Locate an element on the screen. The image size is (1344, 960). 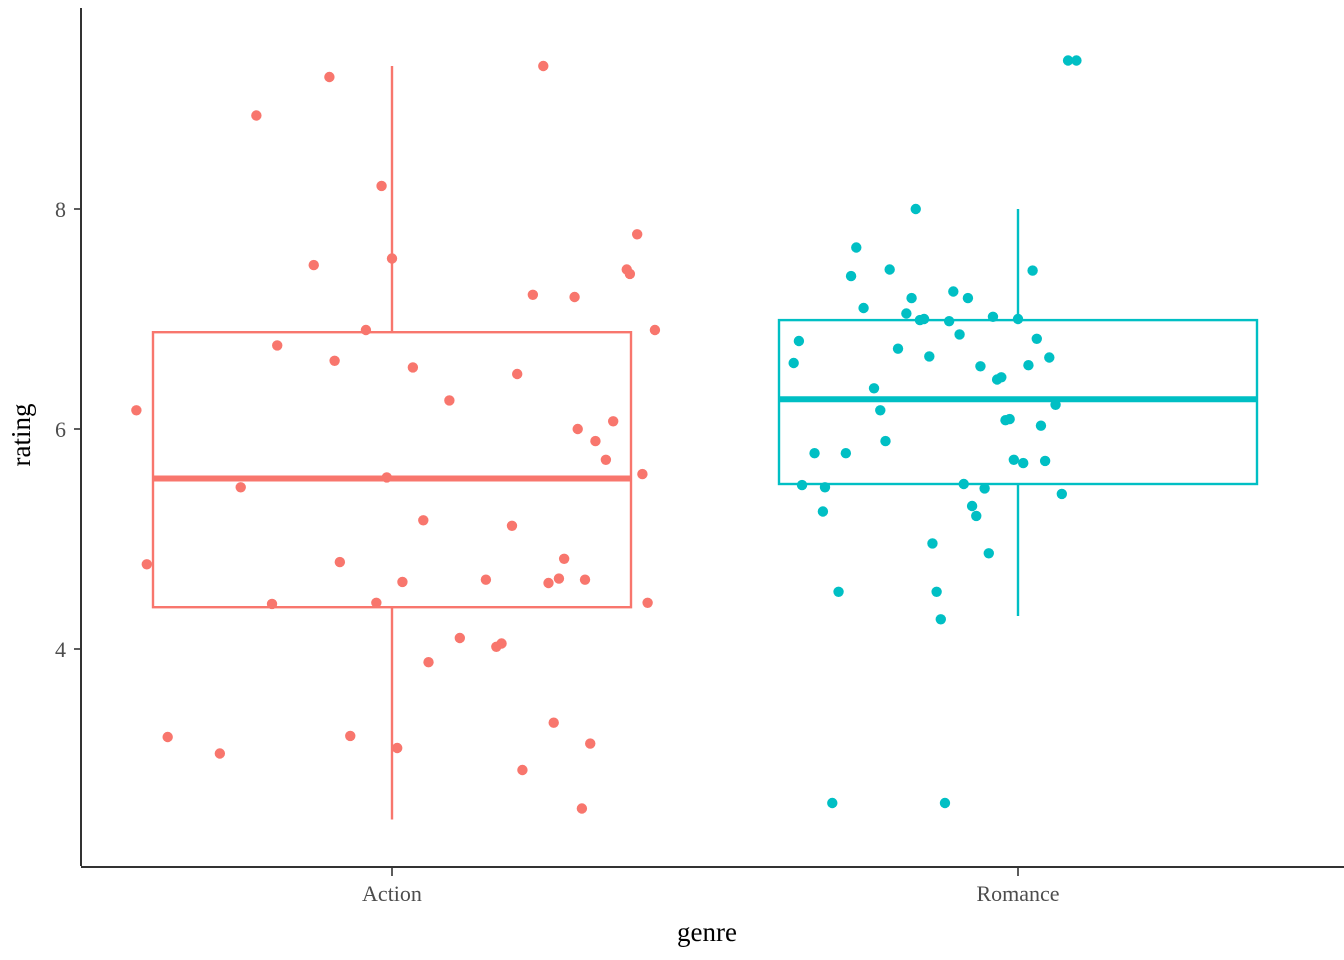
x-tick-label: Action is located at coordinates (392, 893).